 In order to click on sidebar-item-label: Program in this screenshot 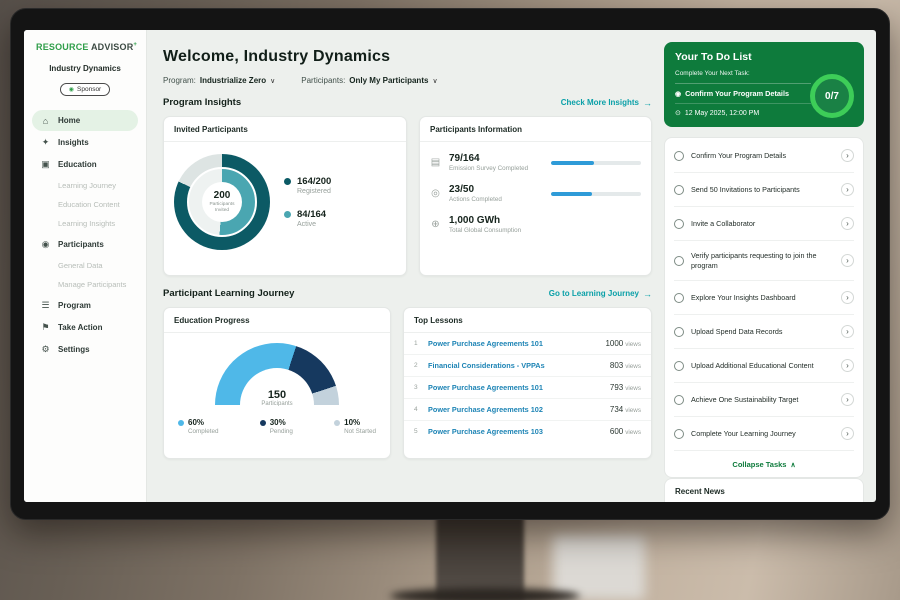, I will do `click(74, 305)`.